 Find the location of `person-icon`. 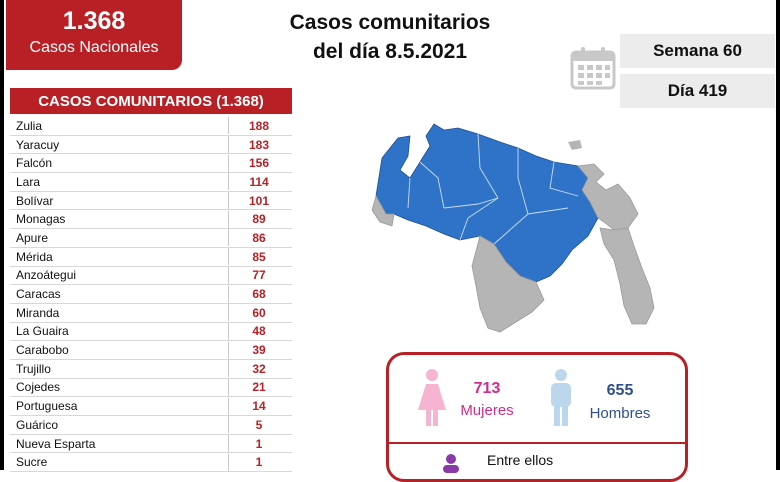

person-icon is located at coordinates (451, 463).